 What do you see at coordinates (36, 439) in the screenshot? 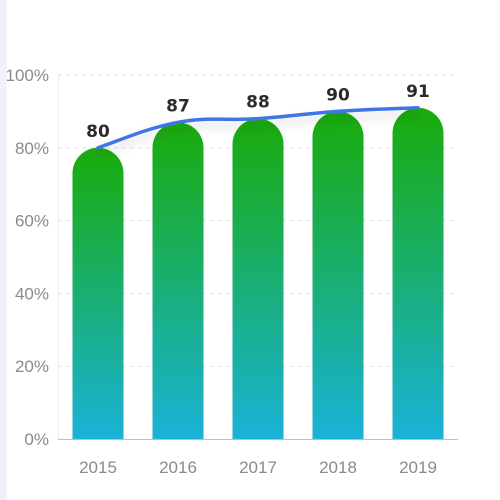
I see `y-tick-label: 0%` at bounding box center [36, 439].